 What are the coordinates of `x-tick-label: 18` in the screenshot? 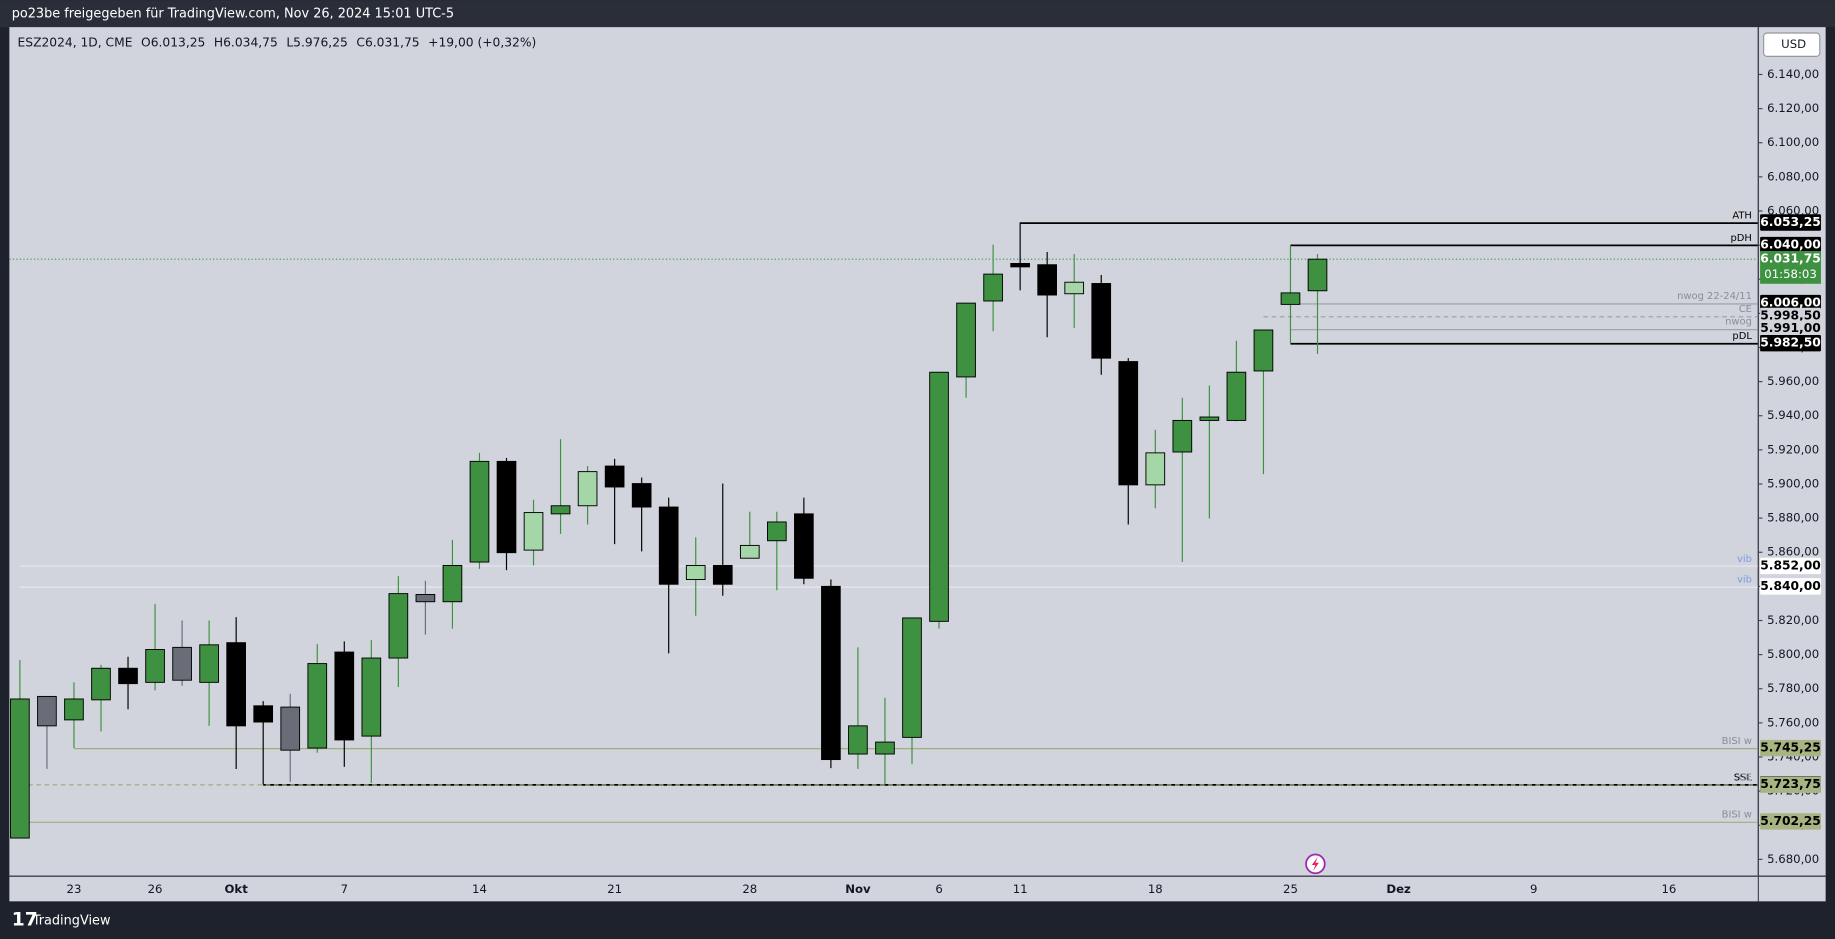 It's located at (1155, 889).